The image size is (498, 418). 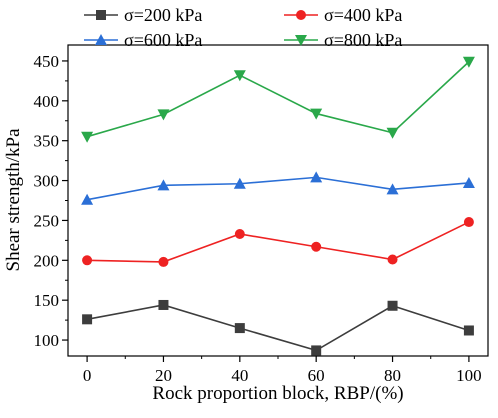 I want to click on x-tick-label: 60, so click(x=316, y=375).